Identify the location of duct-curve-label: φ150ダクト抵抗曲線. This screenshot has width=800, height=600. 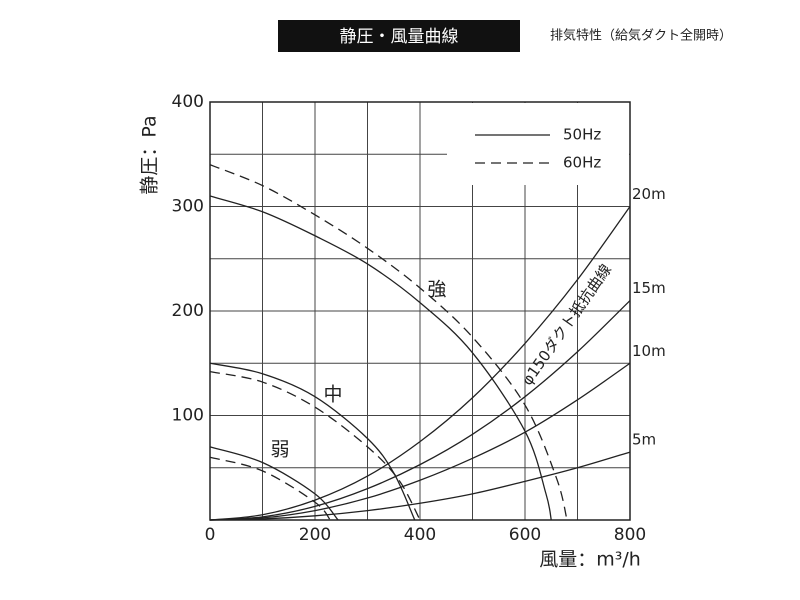
(566, 325).